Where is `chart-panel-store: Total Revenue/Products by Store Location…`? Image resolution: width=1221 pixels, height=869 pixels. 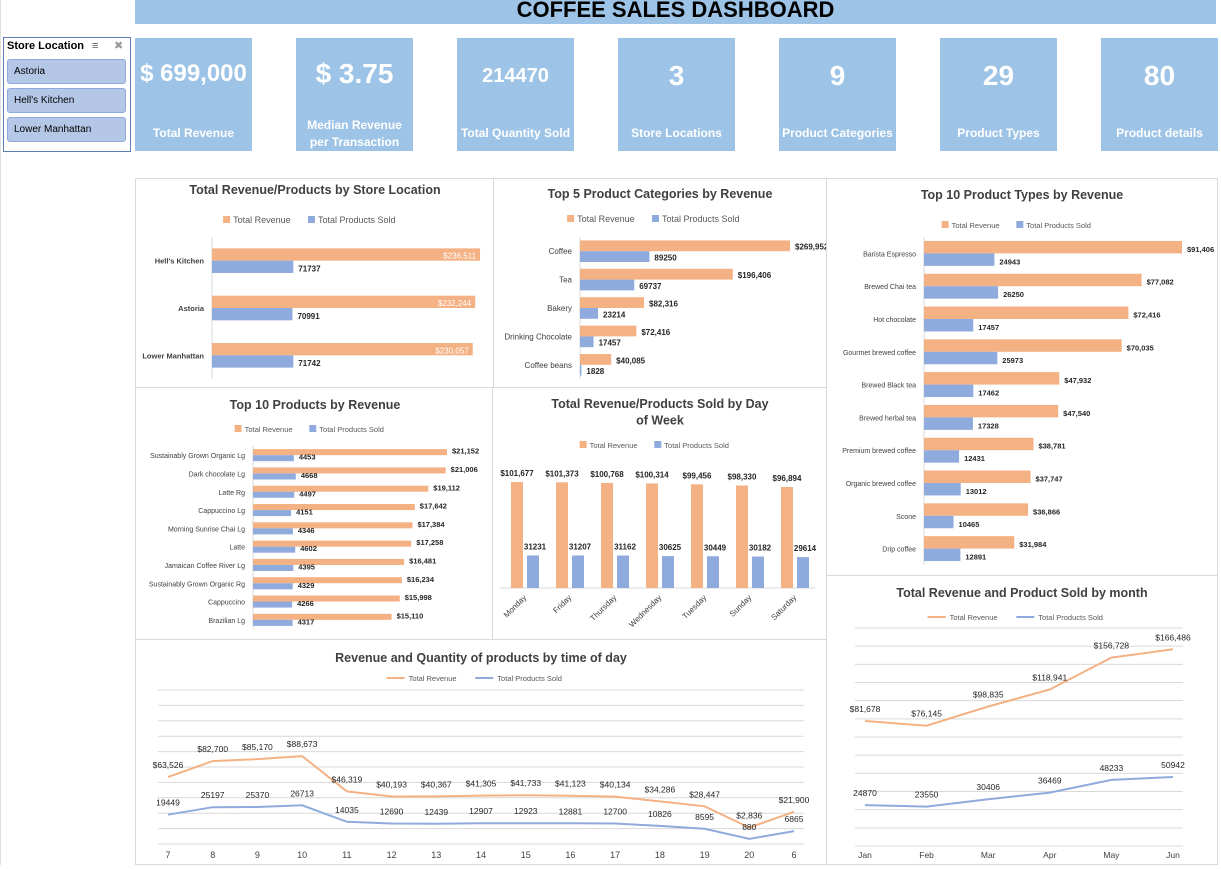 chart-panel-store: Total Revenue/Products by Store Location… is located at coordinates (314, 283).